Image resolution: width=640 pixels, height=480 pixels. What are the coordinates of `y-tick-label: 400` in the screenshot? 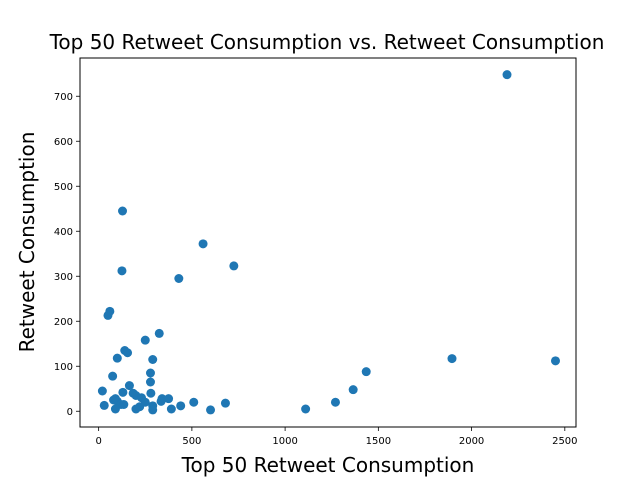 It's located at (63, 232).